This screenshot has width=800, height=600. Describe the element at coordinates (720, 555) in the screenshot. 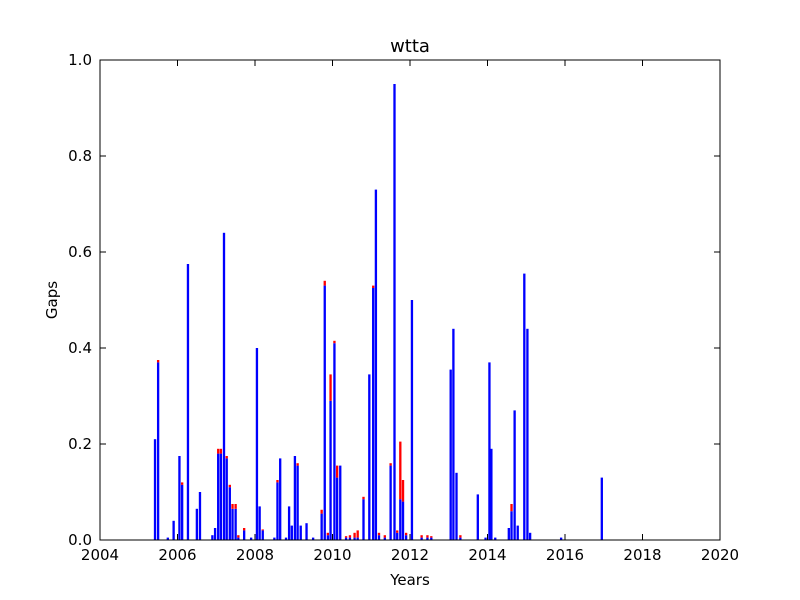

I see `x-tick-label-8: 2020` at that location.